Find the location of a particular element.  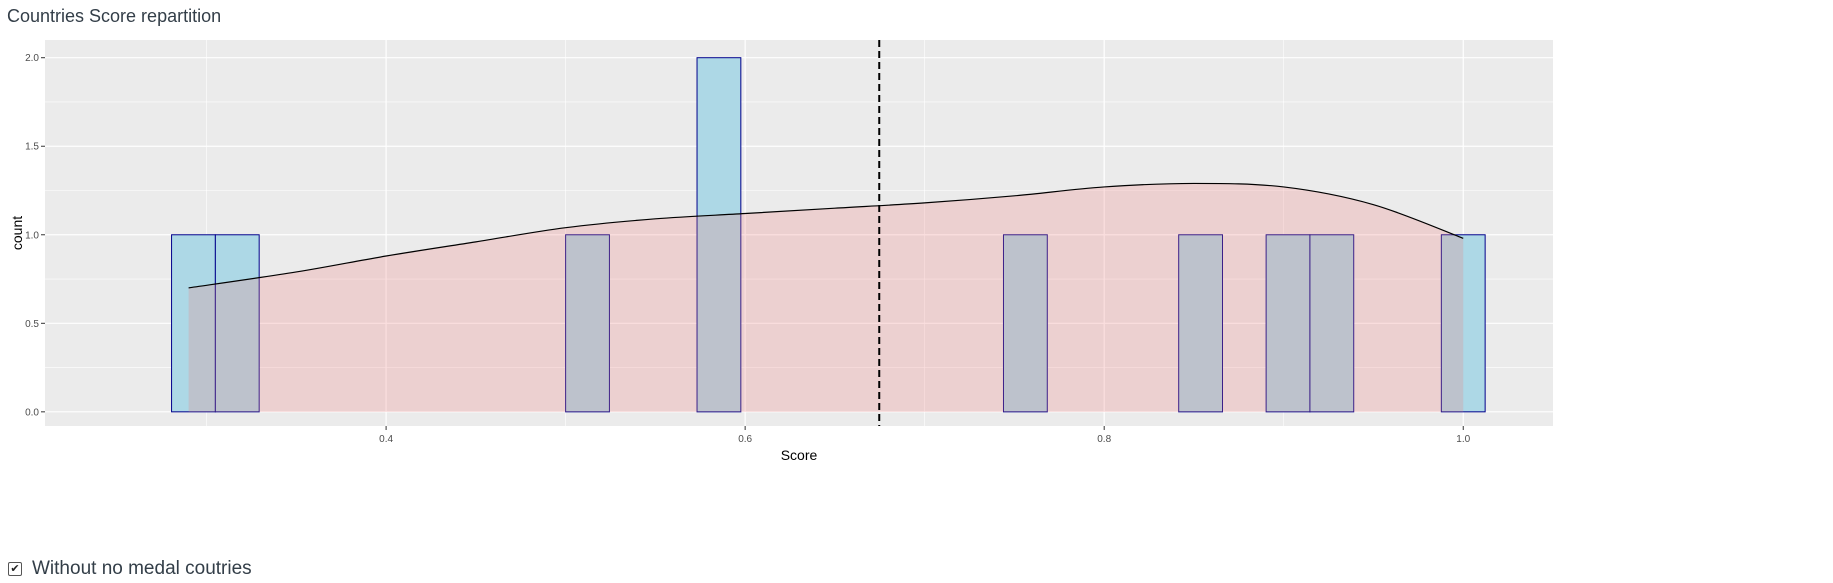

checkbox-label: Without no medal coutries is located at coordinates (142, 568).